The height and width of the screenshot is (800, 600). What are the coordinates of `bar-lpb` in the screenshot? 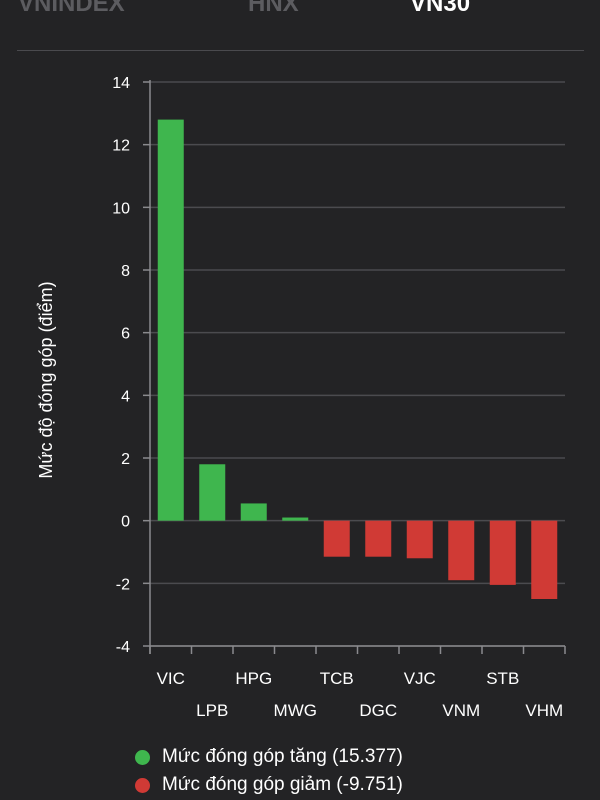 It's located at (212, 492).